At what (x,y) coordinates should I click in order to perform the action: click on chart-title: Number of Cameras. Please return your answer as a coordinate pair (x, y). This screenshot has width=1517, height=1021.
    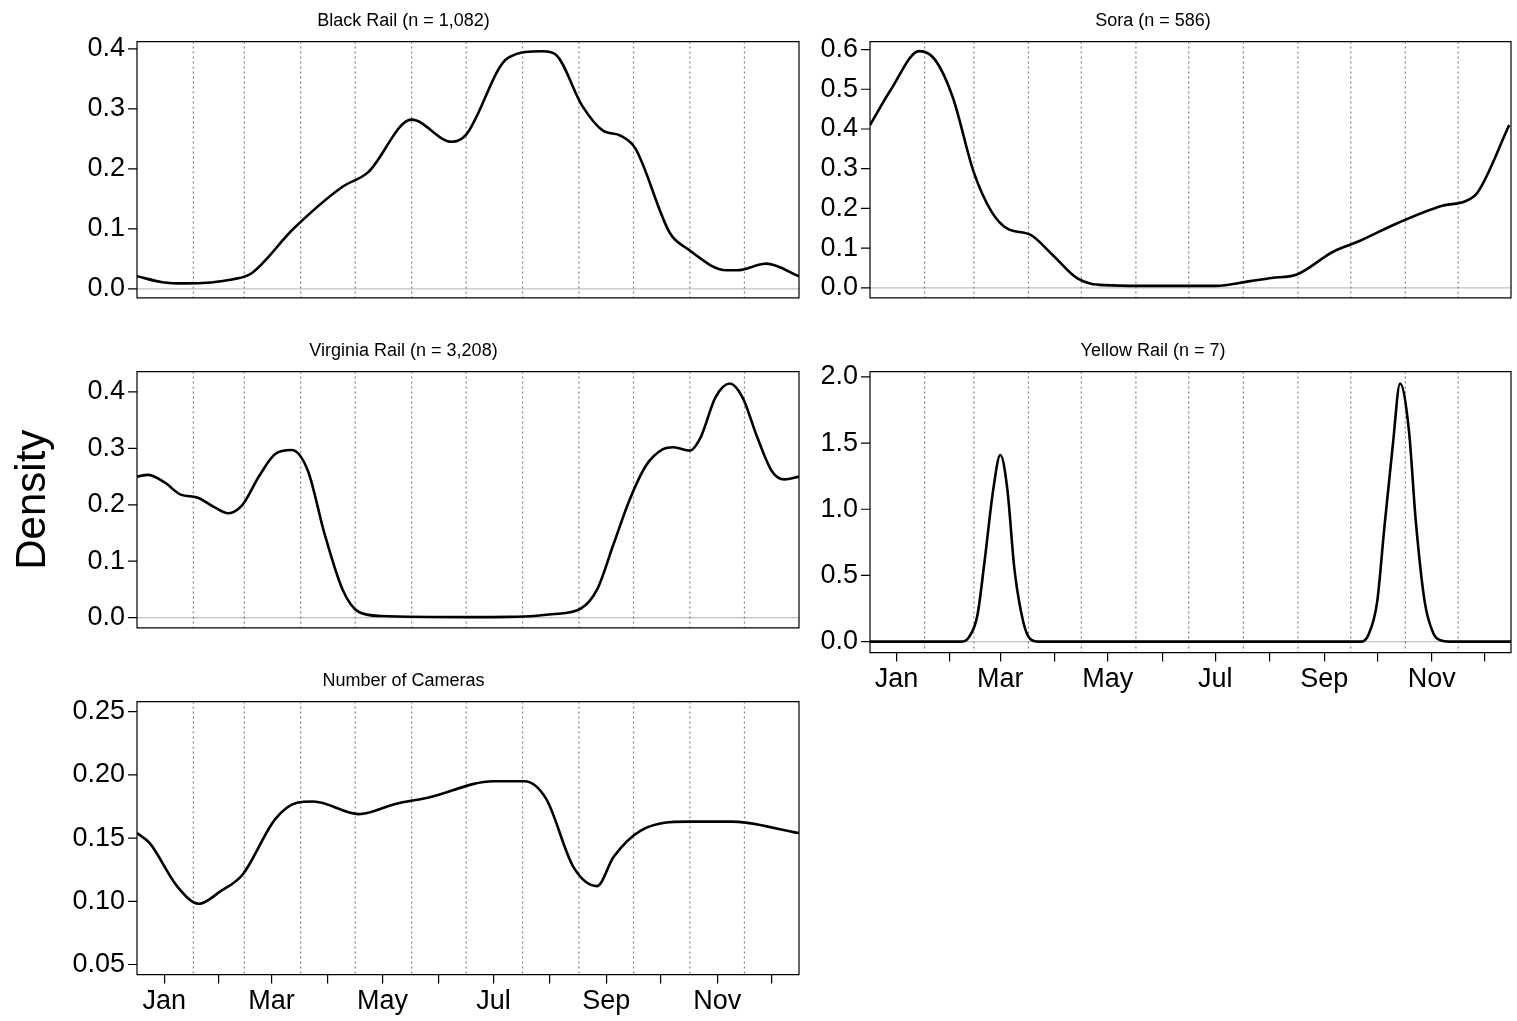
    Looking at the image, I should click on (403, 679).